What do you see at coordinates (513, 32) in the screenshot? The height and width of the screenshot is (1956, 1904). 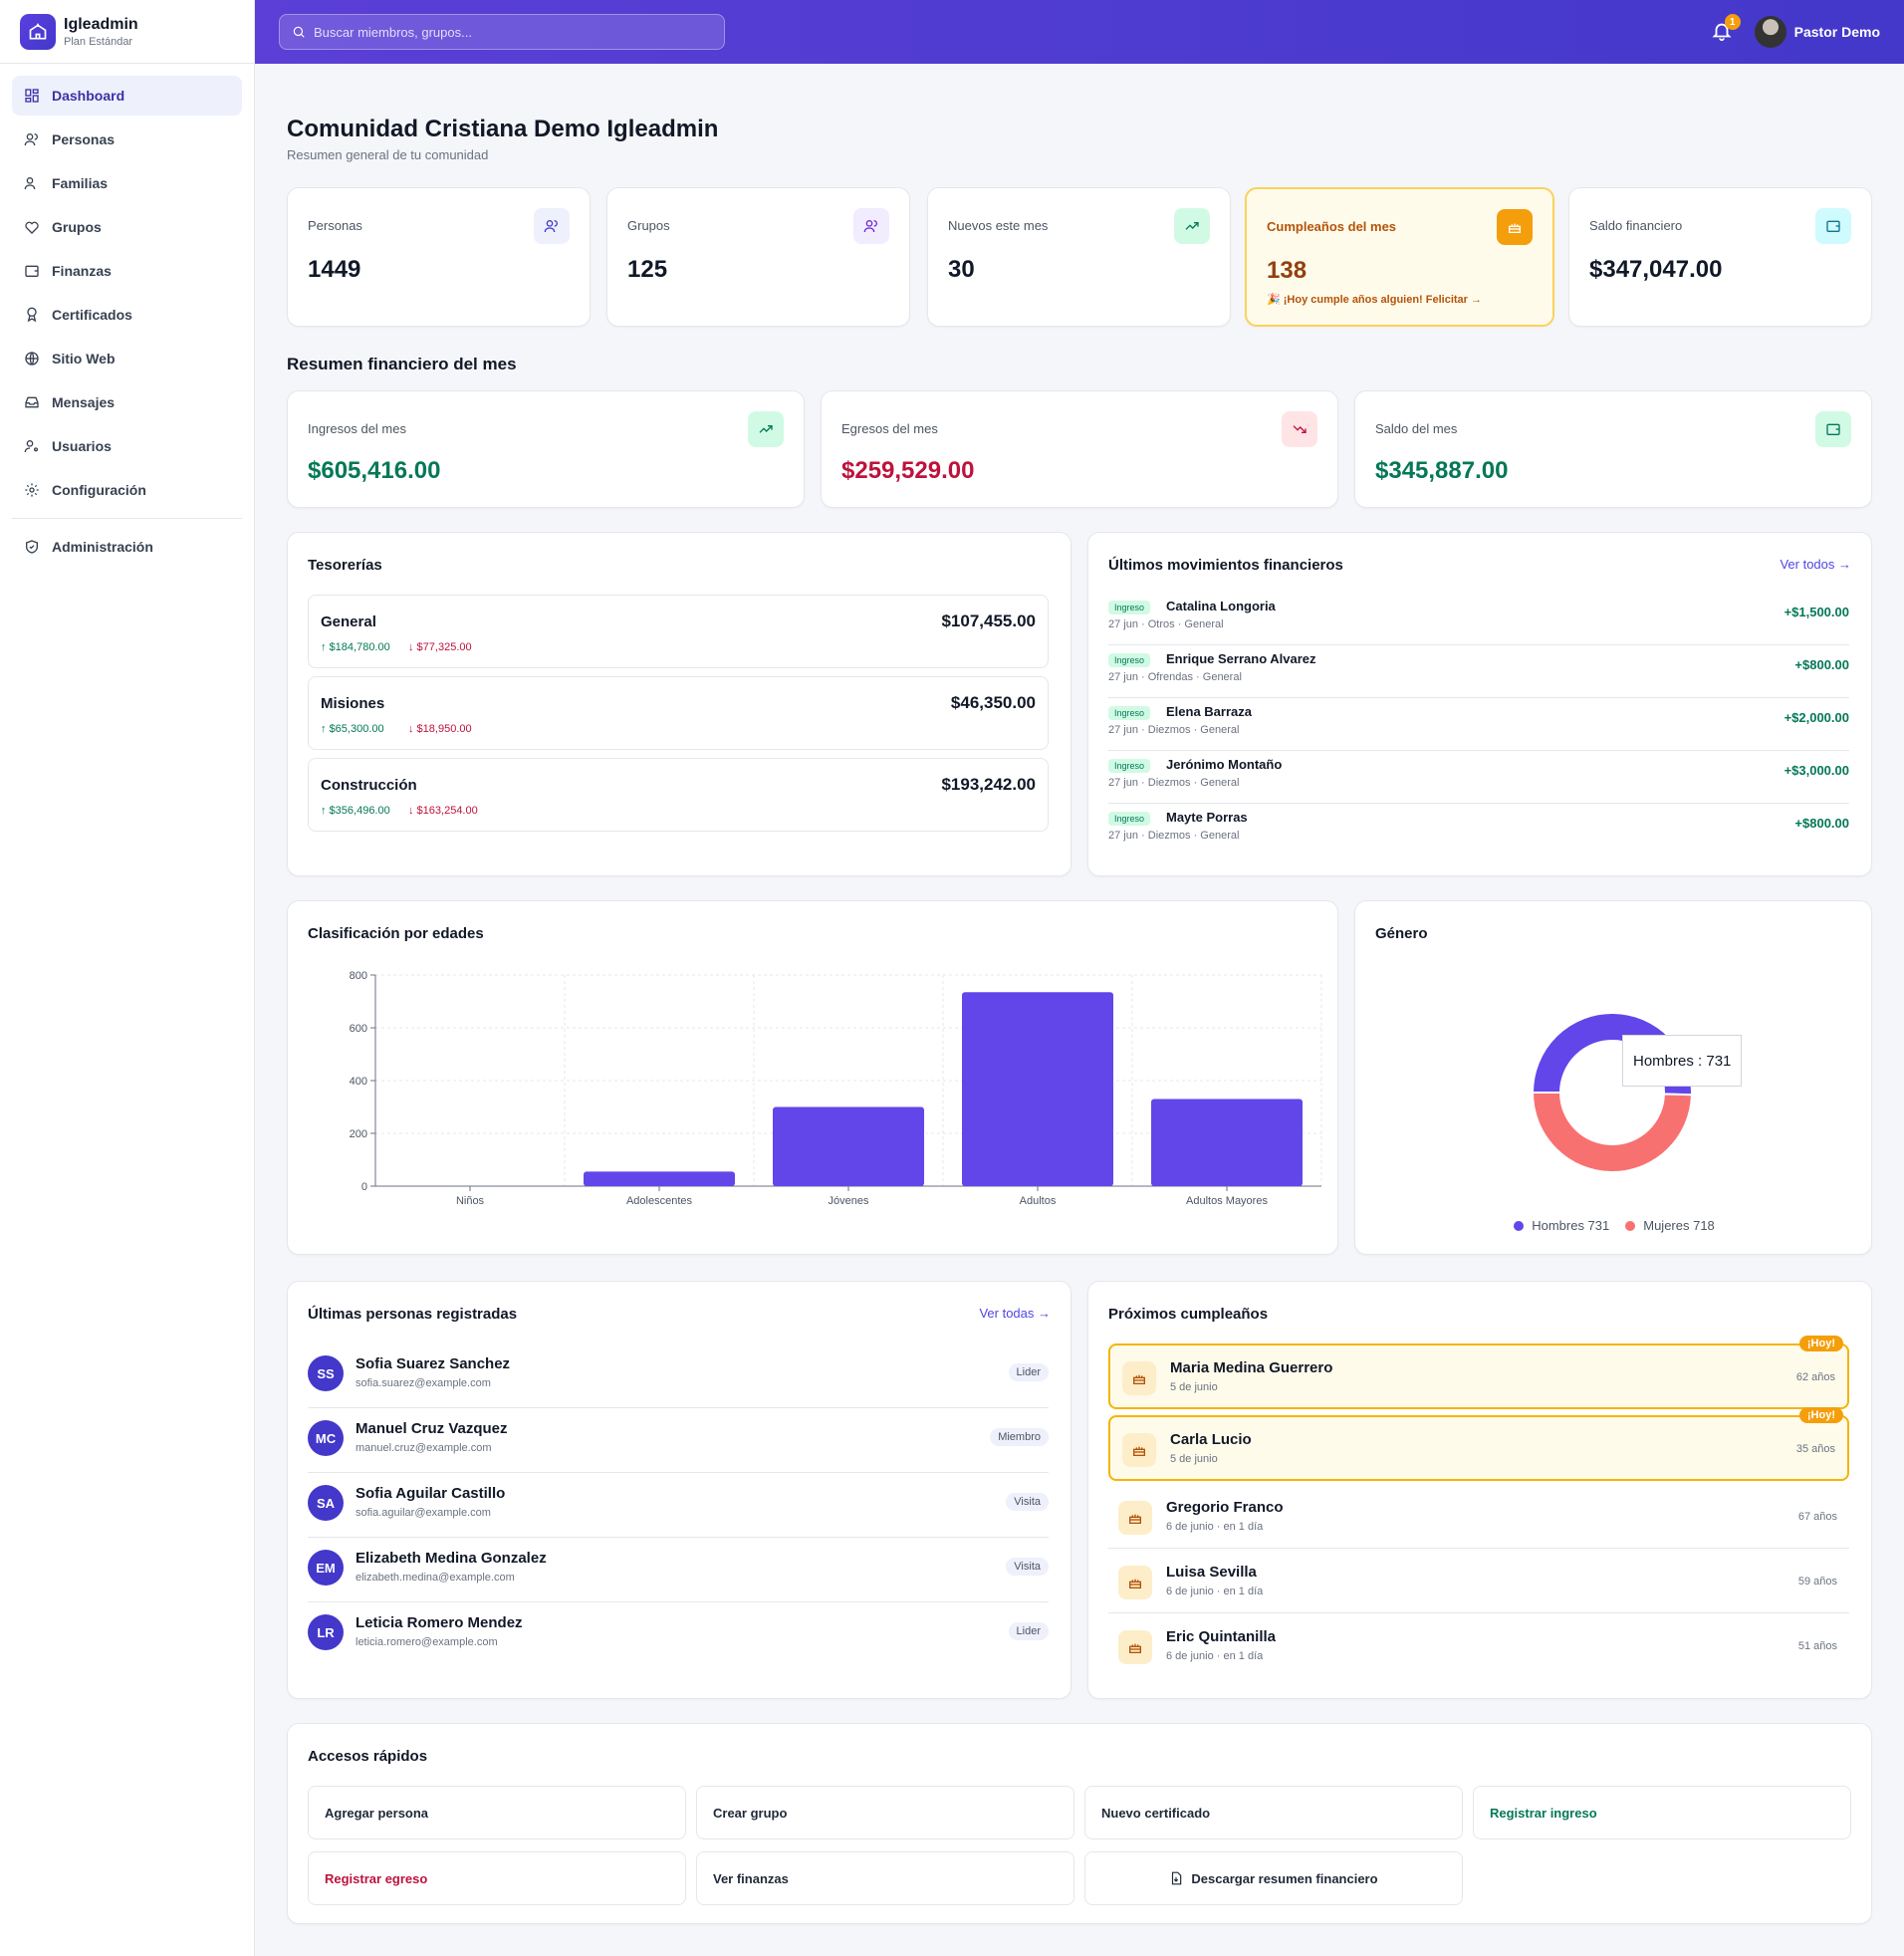 I see `search-input` at bounding box center [513, 32].